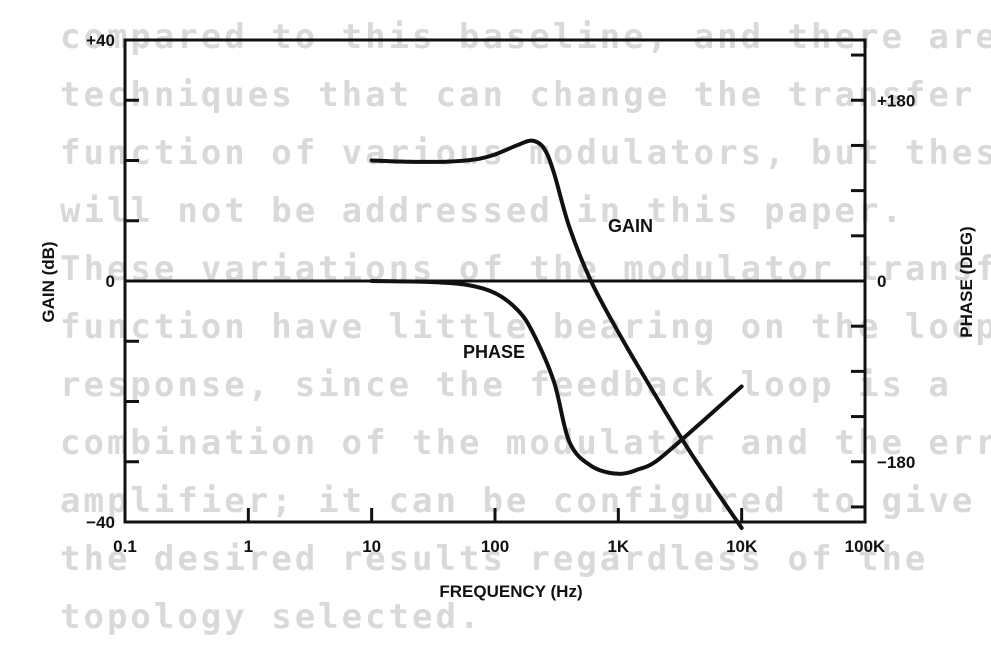 The width and height of the screenshot is (991, 648). I want to click on x-tick-label: 0.1, so click(125, 546).